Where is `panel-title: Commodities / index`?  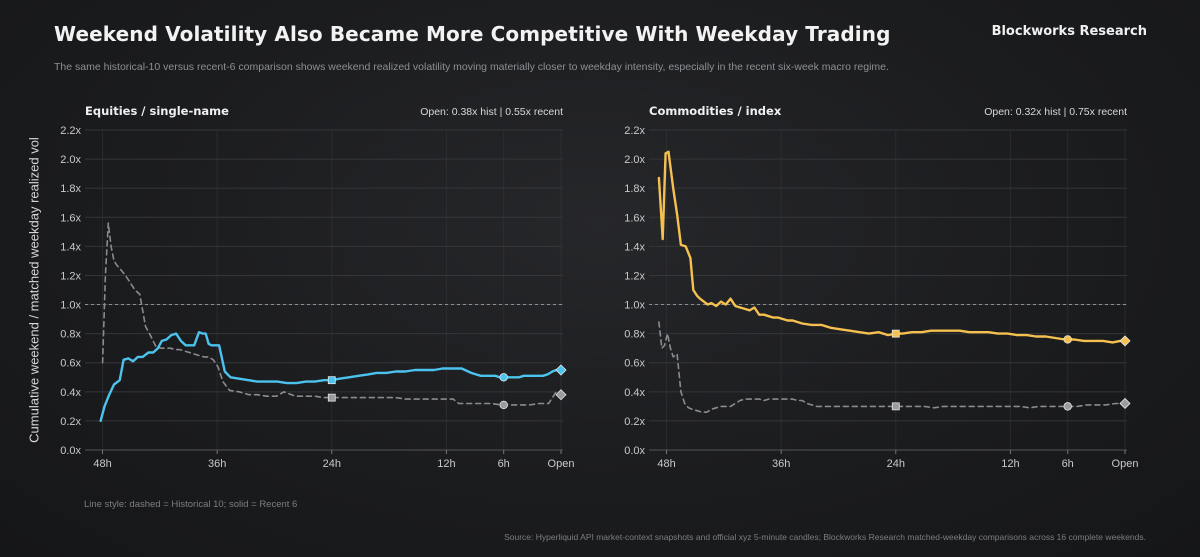 panel-title: Commodities / index is located at coordinates (715, 111).